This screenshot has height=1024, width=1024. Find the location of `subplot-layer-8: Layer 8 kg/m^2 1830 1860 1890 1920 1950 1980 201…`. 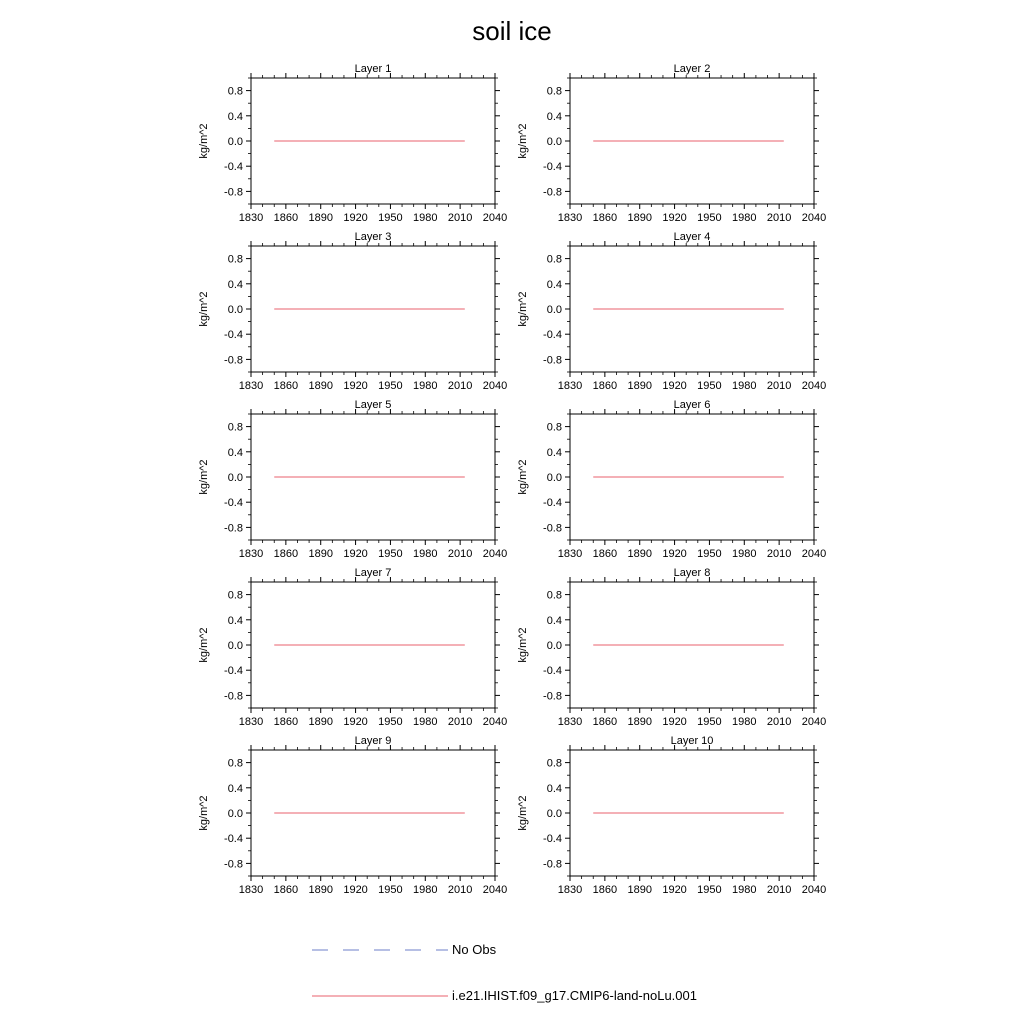

subplot-layer-8: Layer 8 kg/m^2 1830 1860 1890 1920 1950 1980 201… is located at coordinates (671, 647).